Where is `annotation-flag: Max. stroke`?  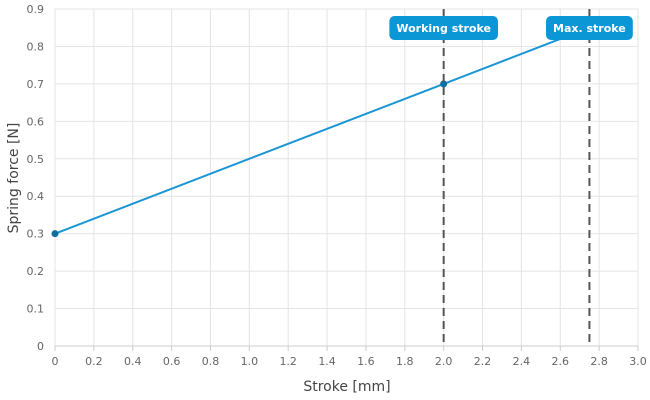 annotation-flag: Max. stroke is located at coordinates (589, 28).